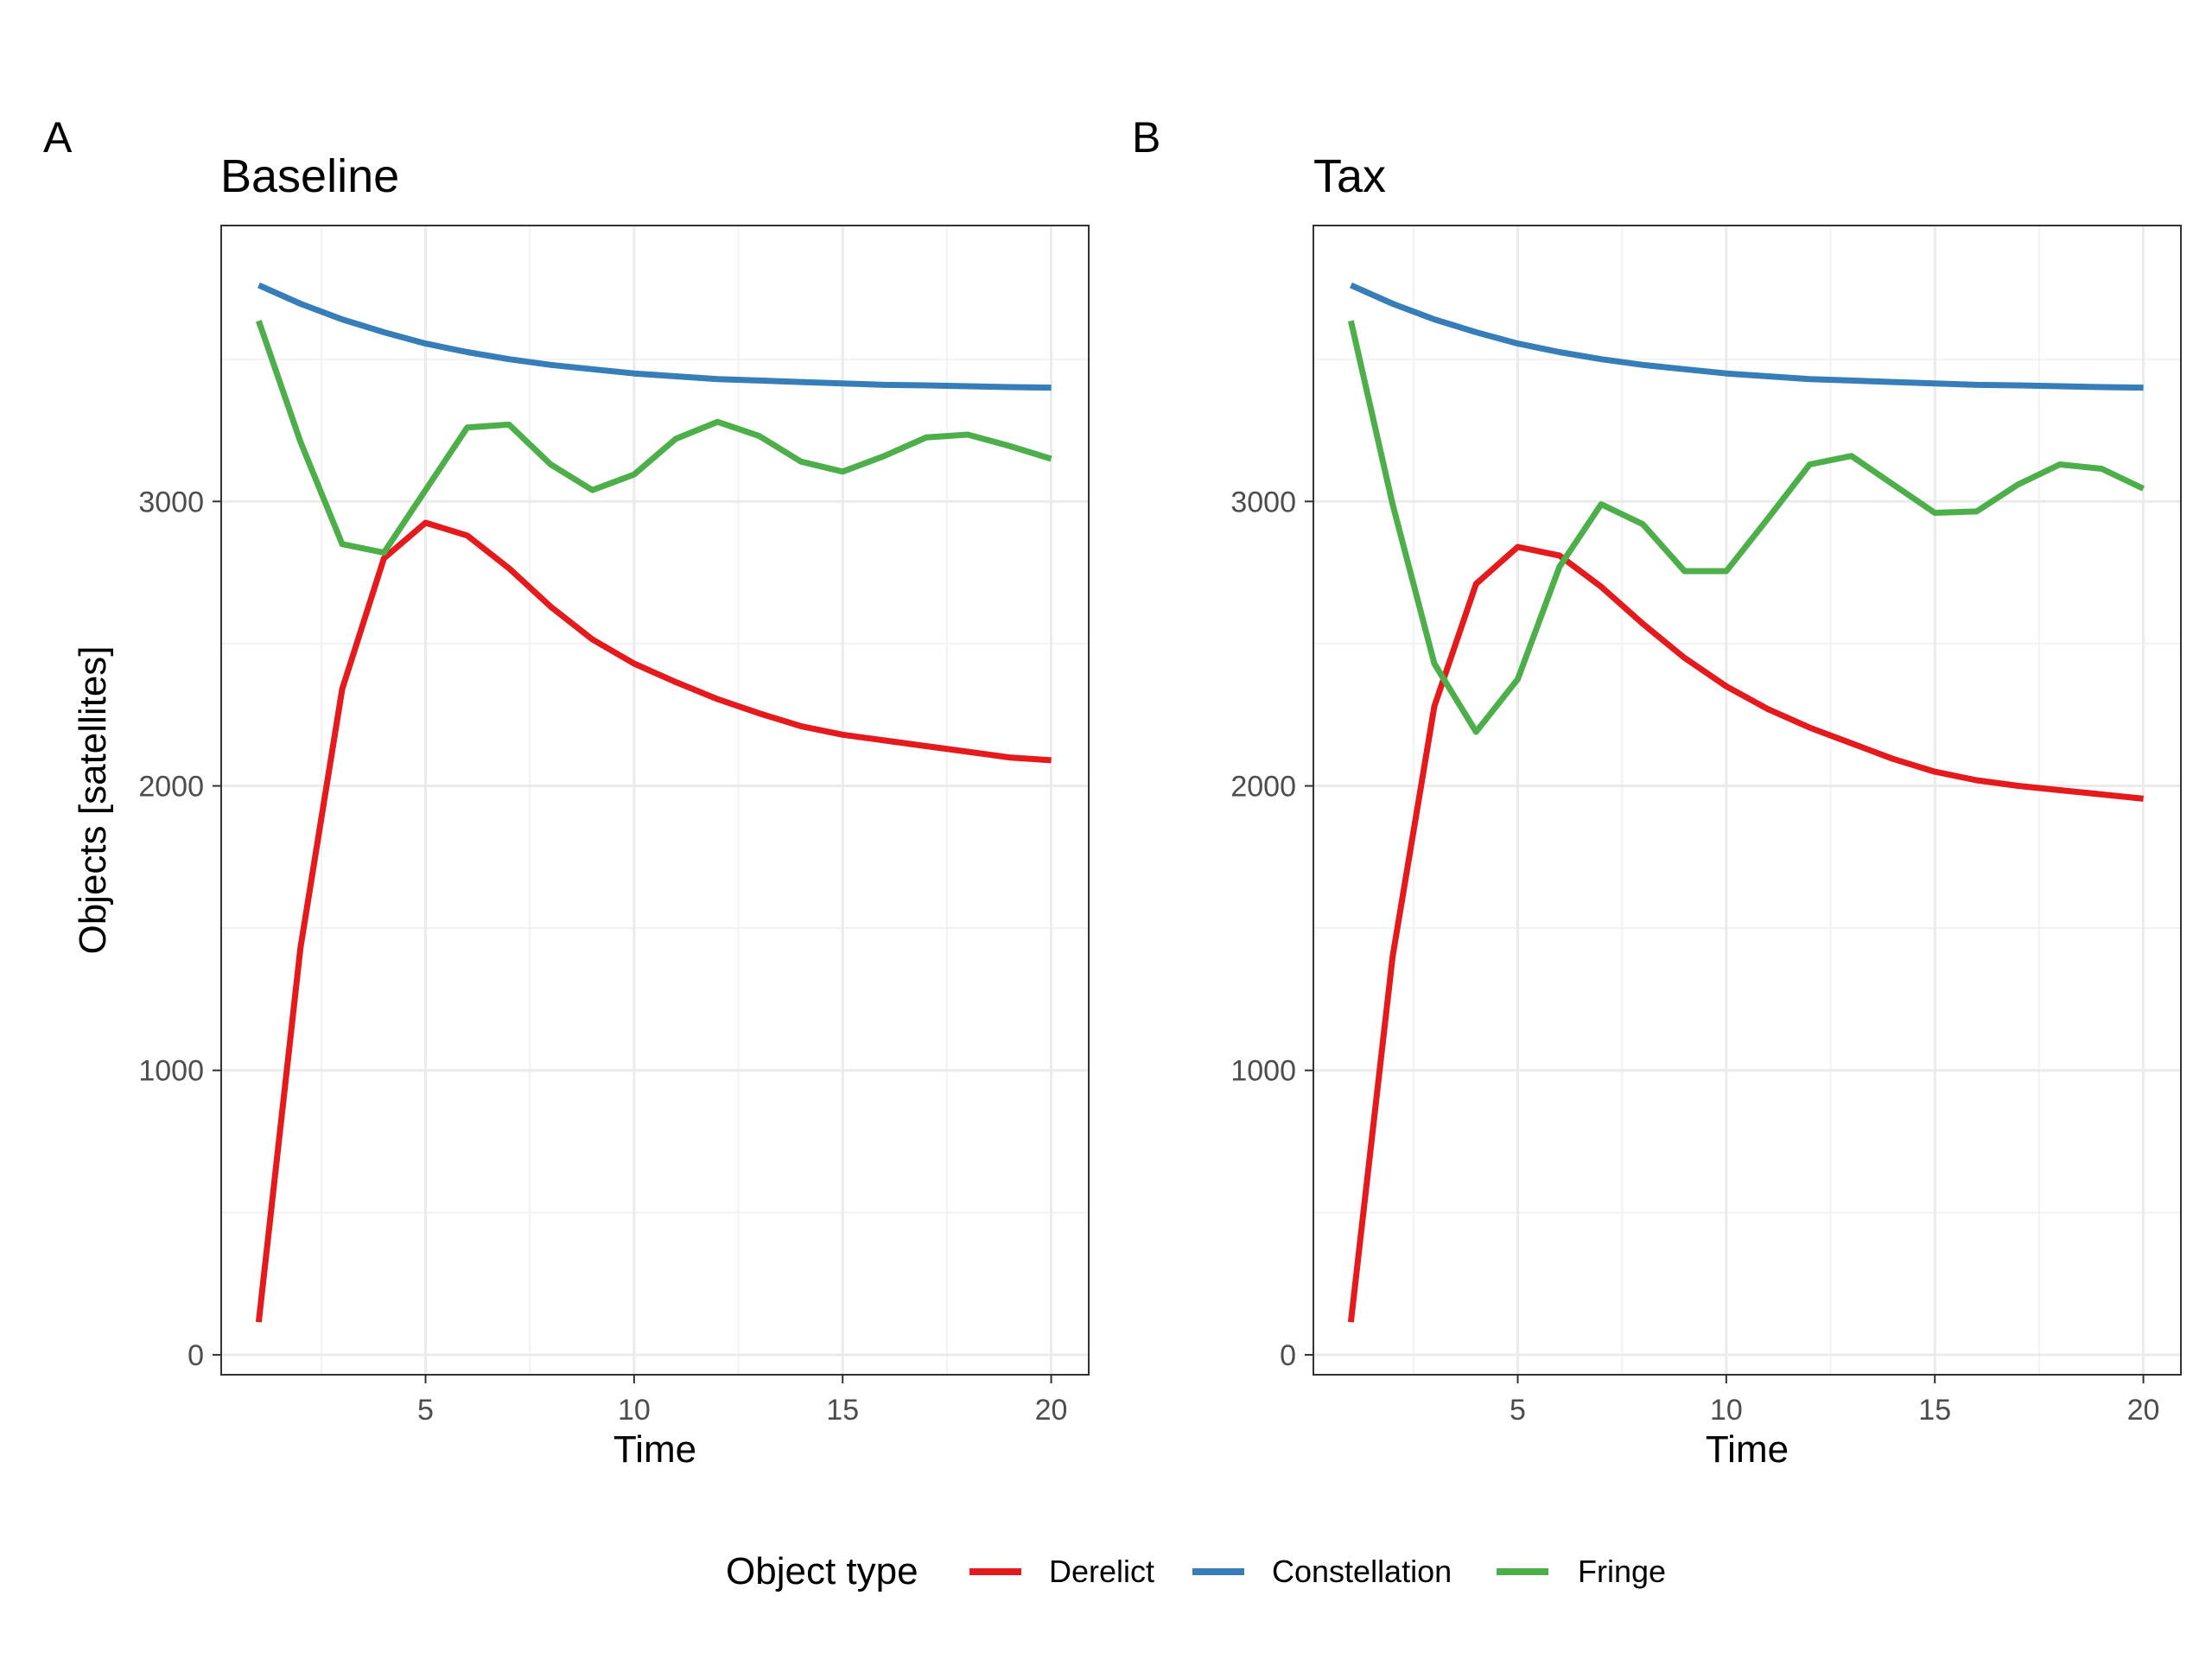 Image resolution: width=2212 pixels, height=1659 pixels. I want to click on panel-b-series-fringe, so click(1746, 527).